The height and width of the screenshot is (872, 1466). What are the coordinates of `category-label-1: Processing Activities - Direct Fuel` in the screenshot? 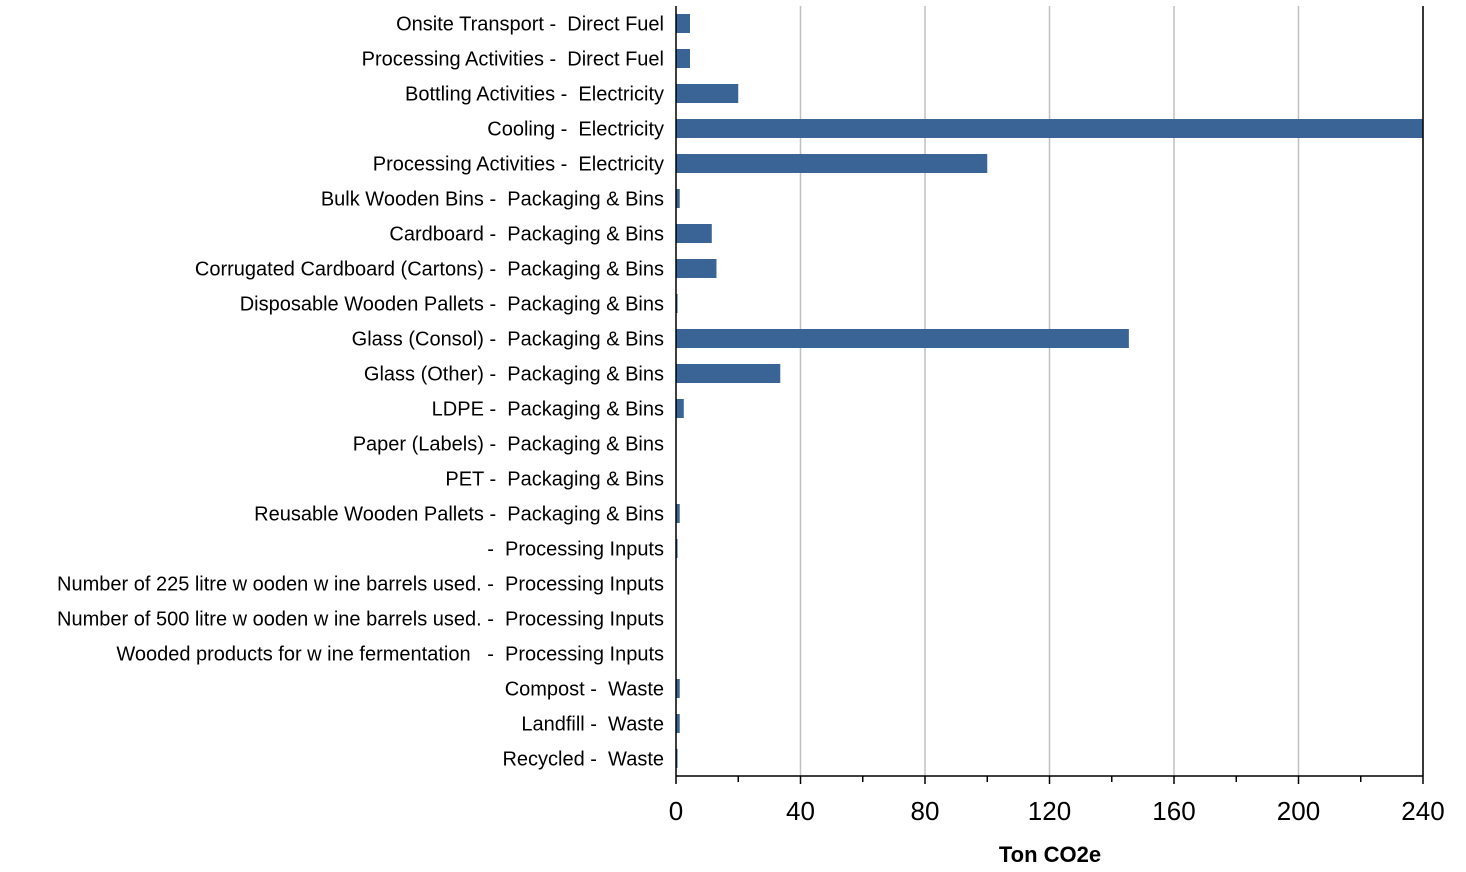 It's located at (513, 60).